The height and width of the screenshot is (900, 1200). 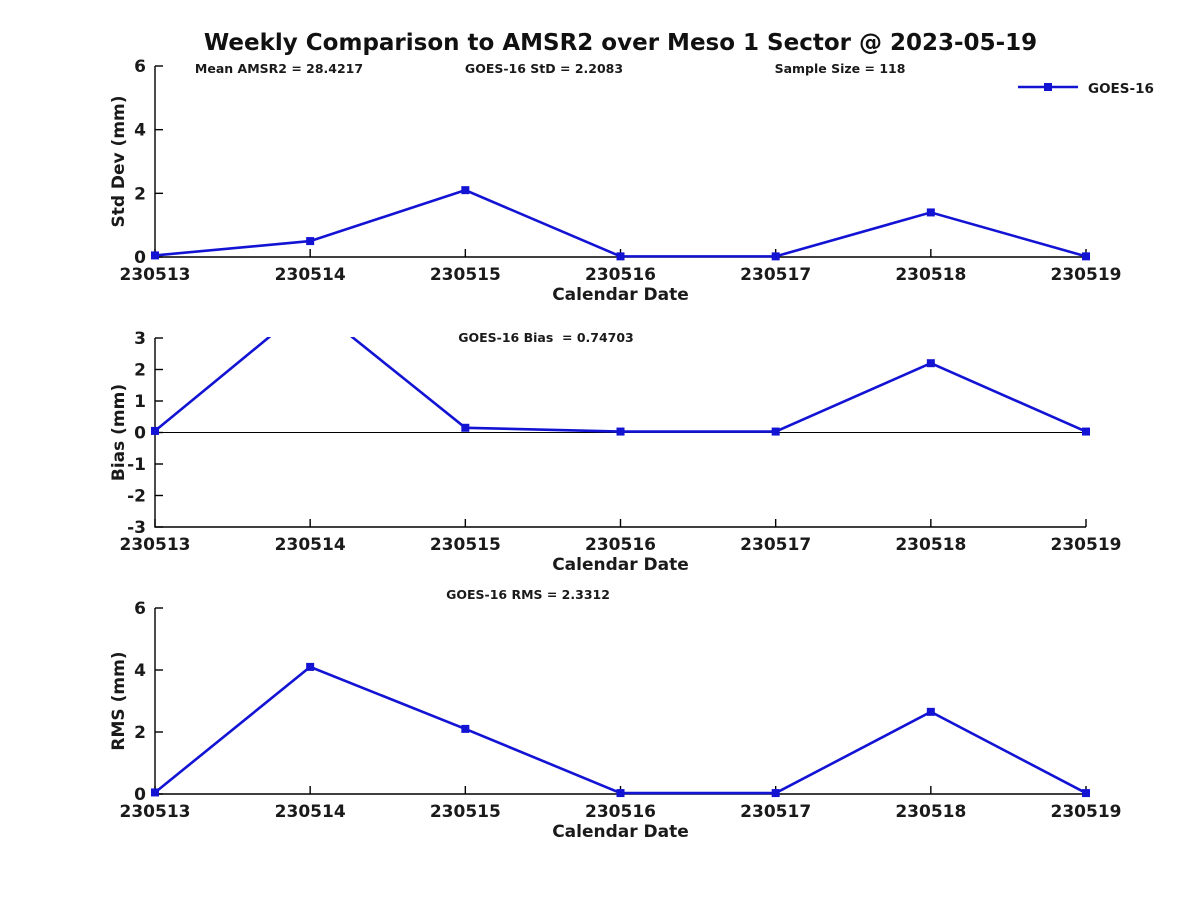 What do you see at coordinates (136, 497) in the screenshot?
I see `y-tick-label: -2` at bounding box center [136, 497].